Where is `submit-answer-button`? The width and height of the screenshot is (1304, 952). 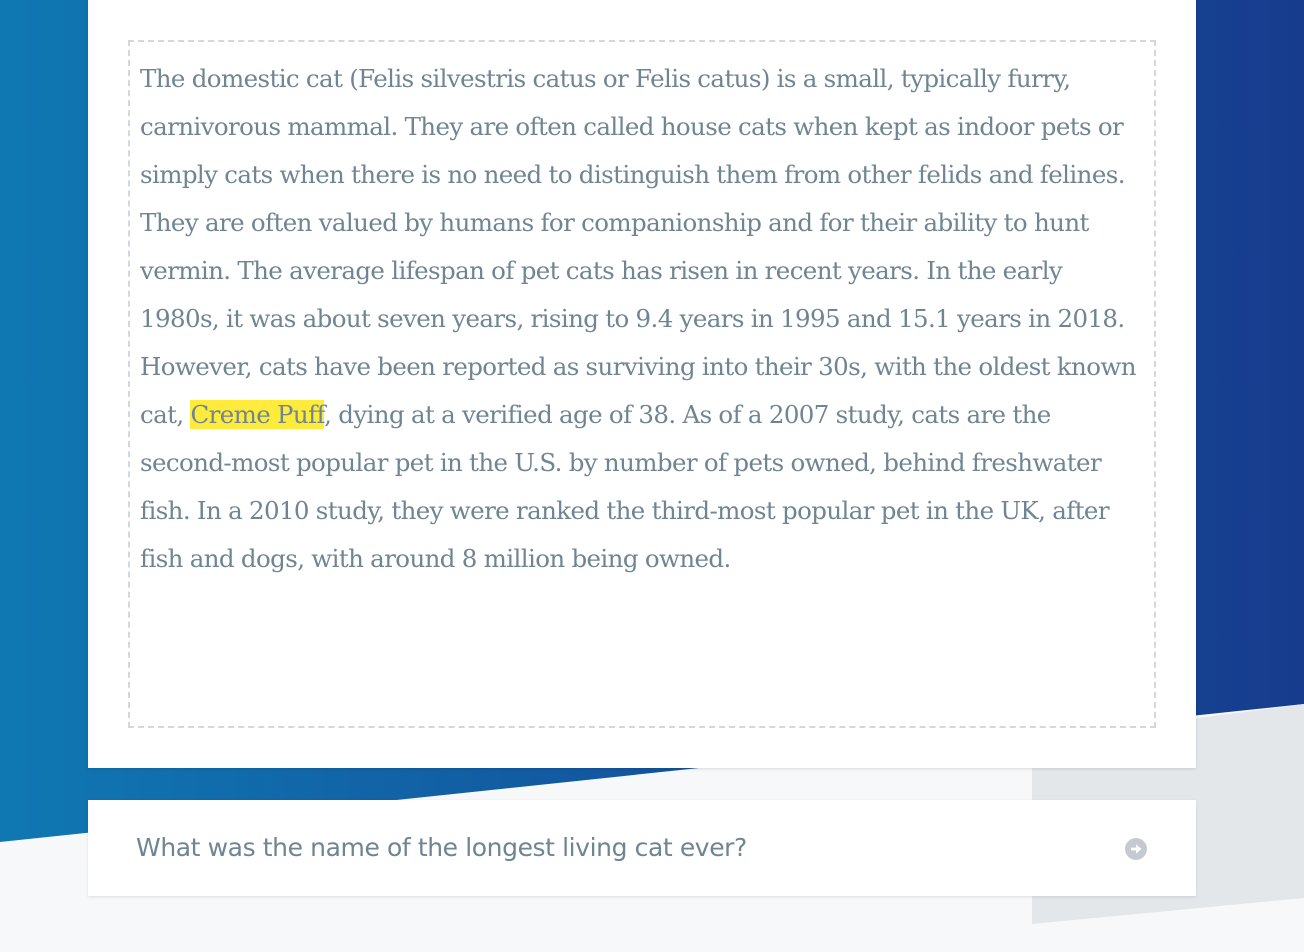 submit-answer-button is located at coordinates (1136, 849).